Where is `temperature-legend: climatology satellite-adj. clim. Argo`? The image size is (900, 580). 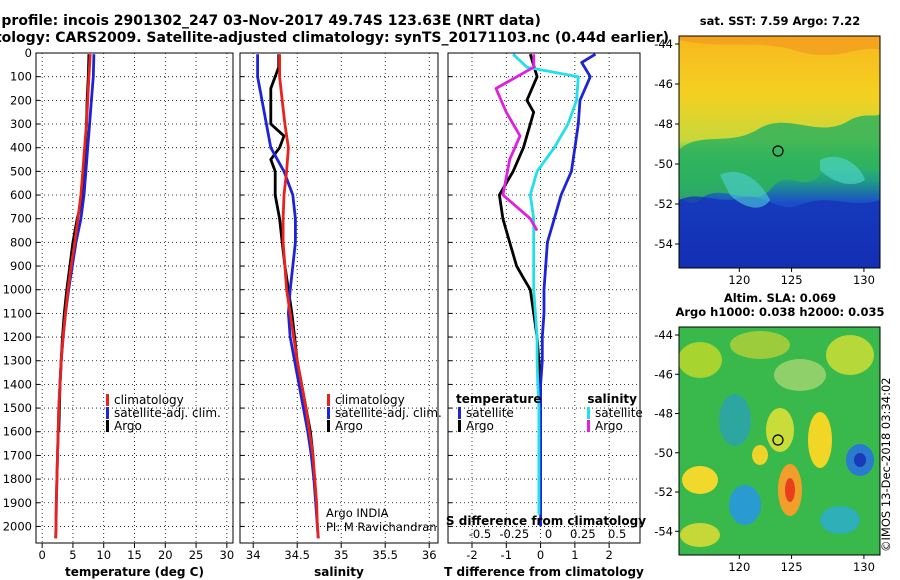
temperature-legend: climatology satellite-adj. clim. Argo is located at coordinates (163, 413).